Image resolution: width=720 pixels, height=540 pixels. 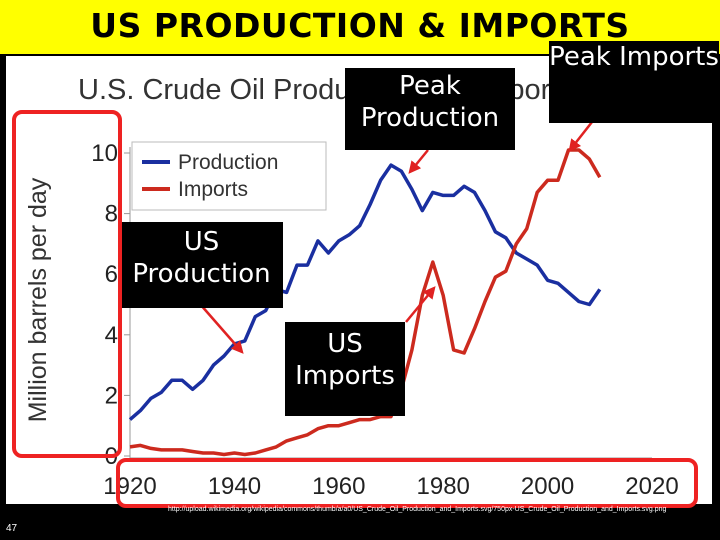 What do you see at coordinates (430, 109) in the screenshot?
I see `callout-peak-production: Peak Production` at bounding box center [430, 109].